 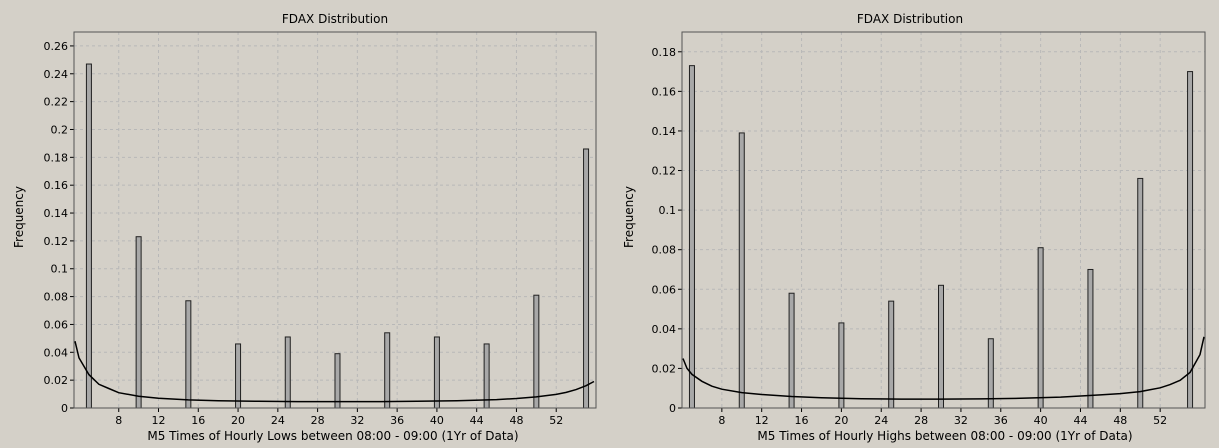 What do you see at coordinates (56, 102) in the screenshot?
I see `y-tick-label: 0.22` at bounding box center [56, 102].